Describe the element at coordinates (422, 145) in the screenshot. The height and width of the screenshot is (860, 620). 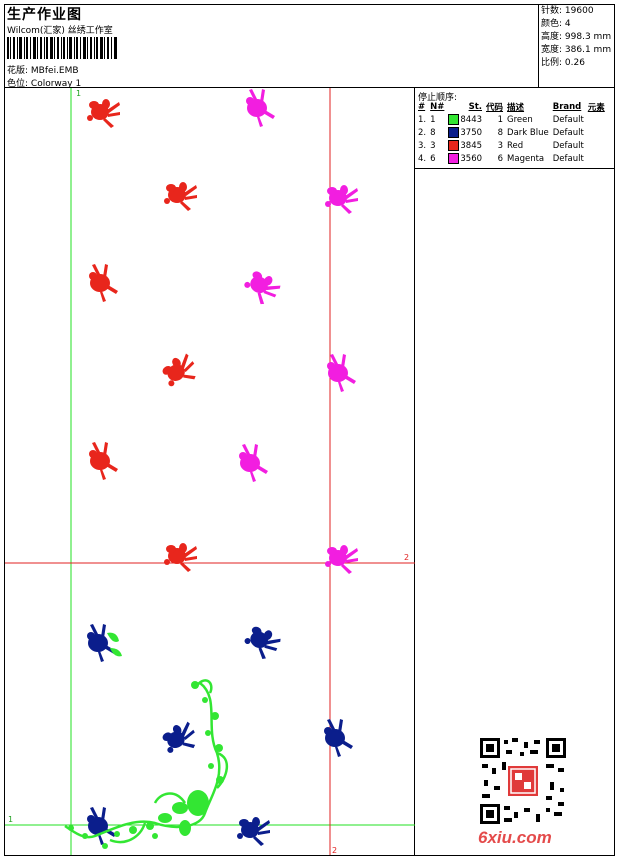
I see `row-index: 3.` at that location.